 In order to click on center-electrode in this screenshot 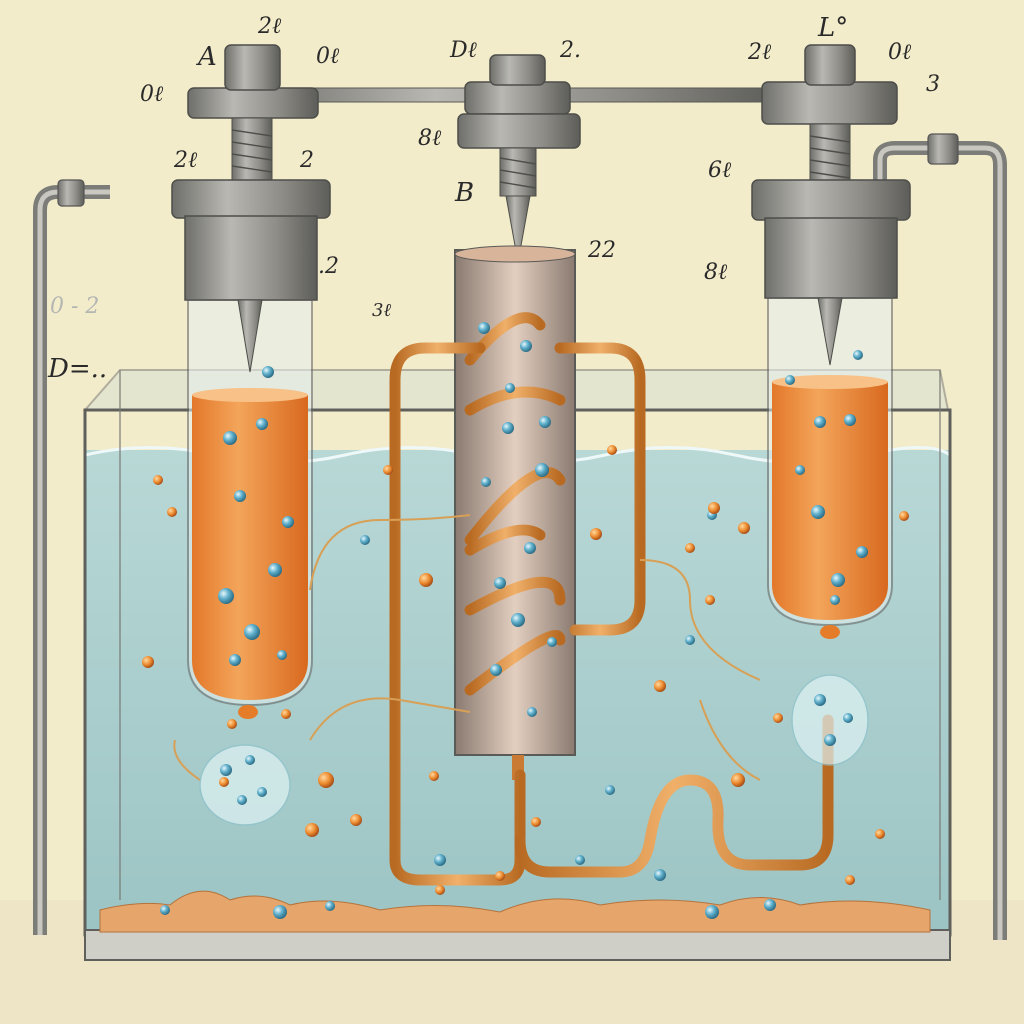, I will do `click(517, 417)`.